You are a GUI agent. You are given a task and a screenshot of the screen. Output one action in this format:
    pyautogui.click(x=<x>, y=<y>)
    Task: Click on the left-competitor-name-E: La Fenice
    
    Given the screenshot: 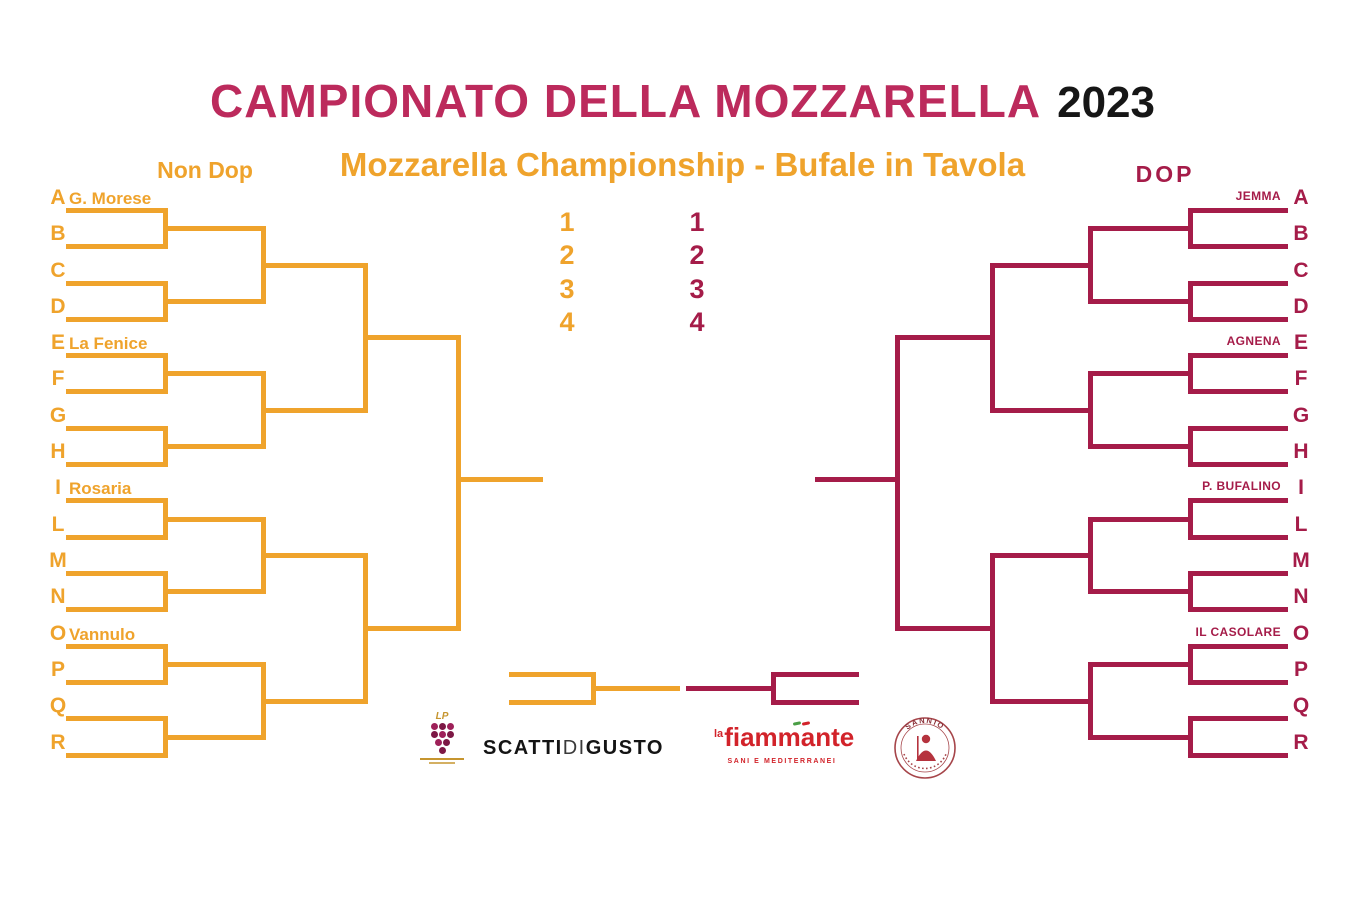 What is the action you would take?
    pyautogui.click(x=108, y=343)
    